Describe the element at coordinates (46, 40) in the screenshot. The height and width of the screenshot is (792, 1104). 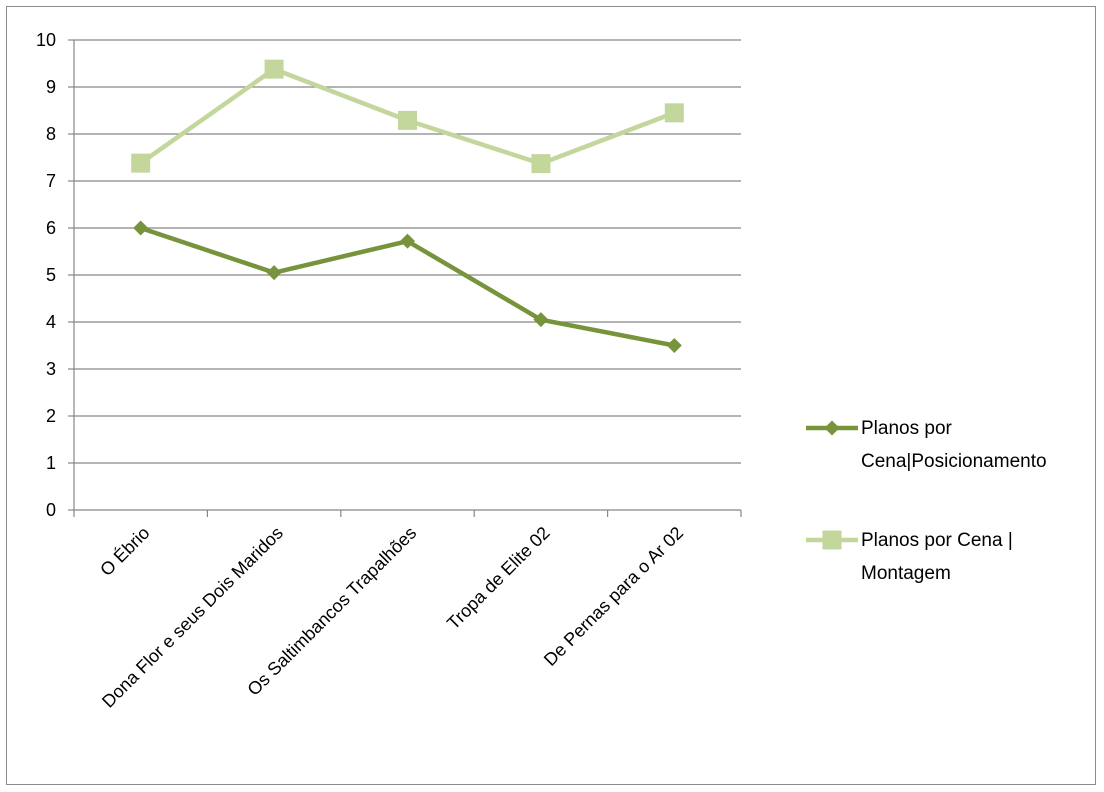
I see `y-tick-label: 10` at that location.